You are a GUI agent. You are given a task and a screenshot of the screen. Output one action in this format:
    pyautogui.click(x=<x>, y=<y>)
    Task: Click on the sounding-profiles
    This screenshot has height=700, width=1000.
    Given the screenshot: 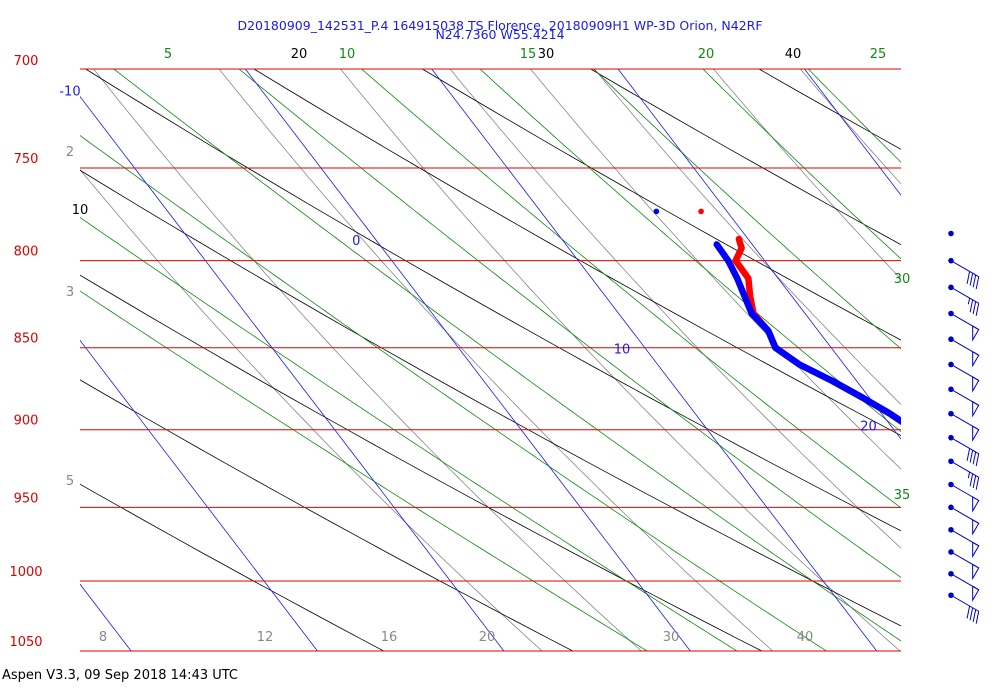 What is the action you would take?
    pyautogui.click(x=777, y=316)
    